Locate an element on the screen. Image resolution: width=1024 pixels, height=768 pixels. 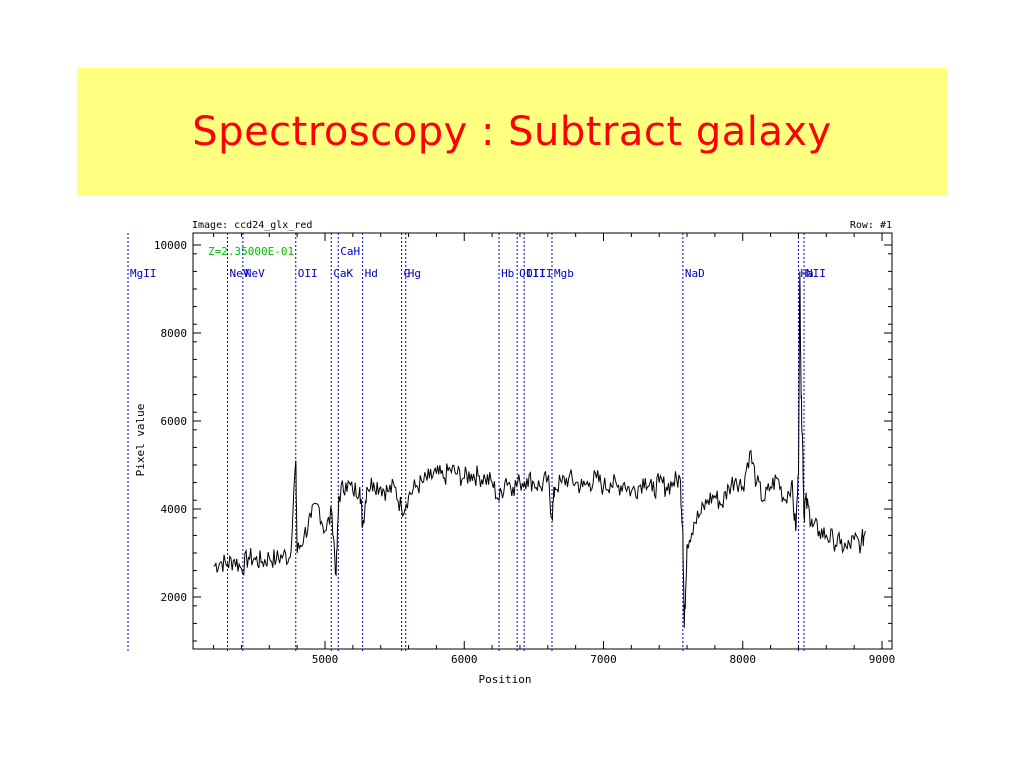
y-tick-label: 6000 is located at coordinates (174, 421).